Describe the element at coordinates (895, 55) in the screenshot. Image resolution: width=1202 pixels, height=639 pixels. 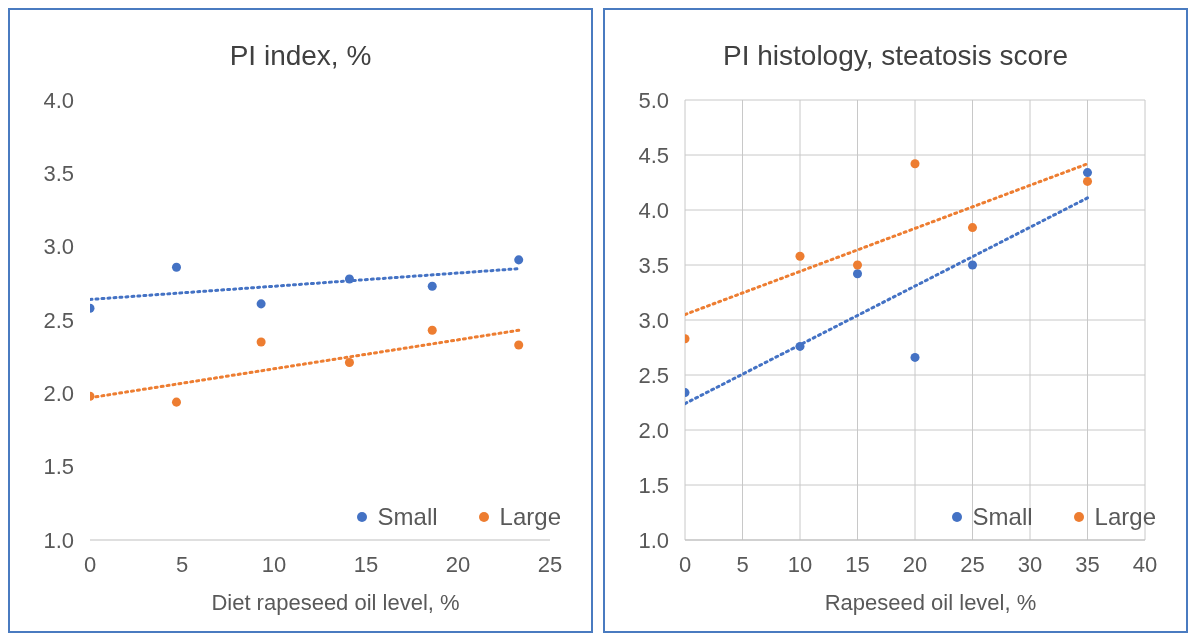
I see `chart-title: PI histology, steatosis score` at that location.